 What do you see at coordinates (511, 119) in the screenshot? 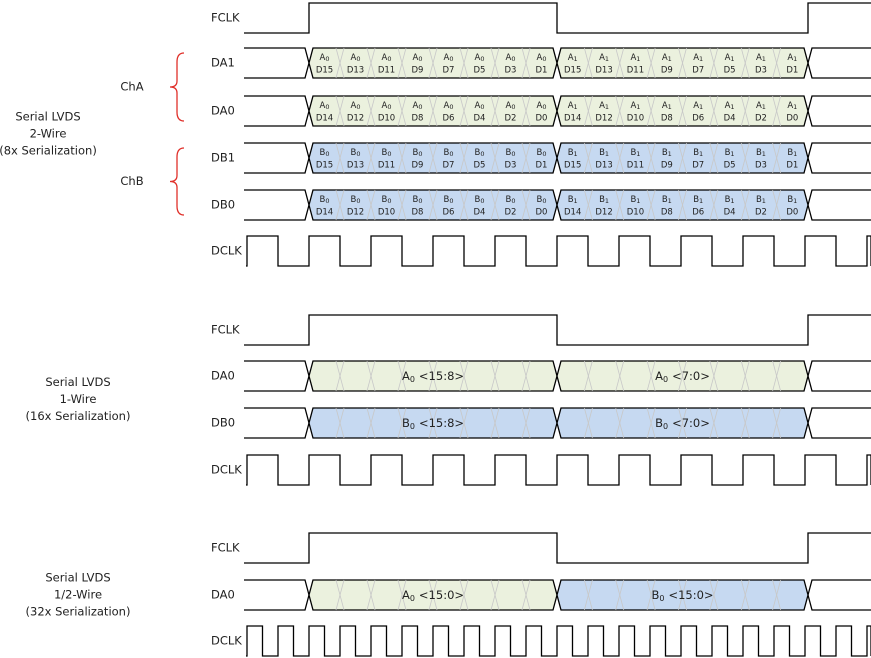
I see `cell-bit: D2` at bounding box center [511, 119].